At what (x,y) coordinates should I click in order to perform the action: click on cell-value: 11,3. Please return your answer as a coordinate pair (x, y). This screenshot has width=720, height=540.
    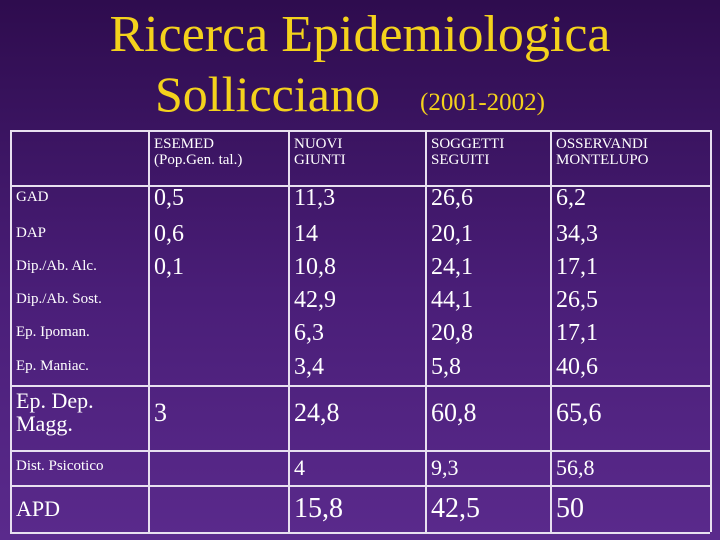
    Looking at the image, I should click on (315, 197).